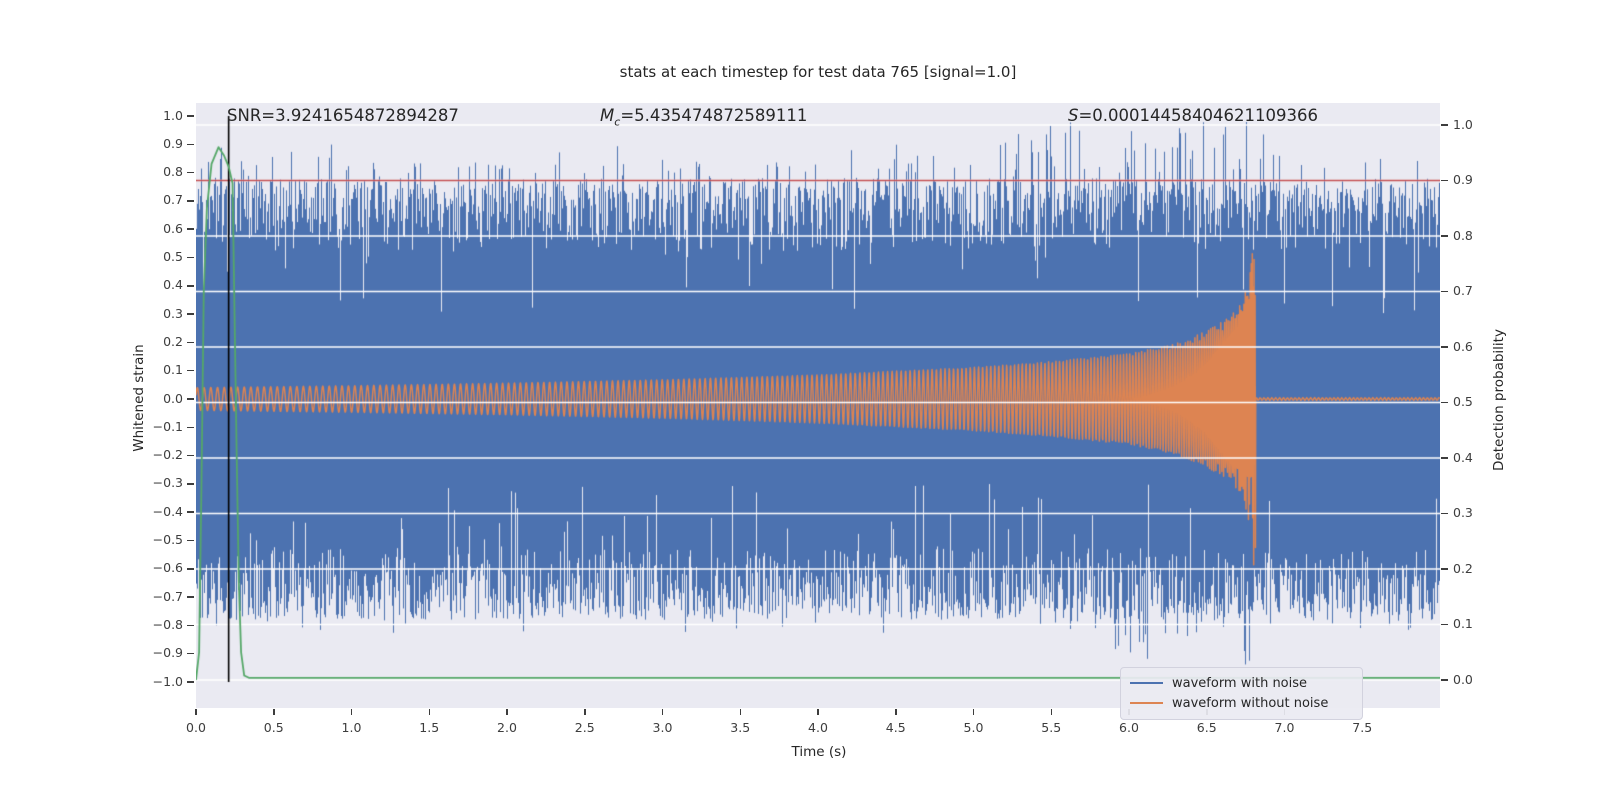 The width and height of the screenshot is (1600, 800). I want to click on x-tick-label: 6.5, so click(1206, 727).